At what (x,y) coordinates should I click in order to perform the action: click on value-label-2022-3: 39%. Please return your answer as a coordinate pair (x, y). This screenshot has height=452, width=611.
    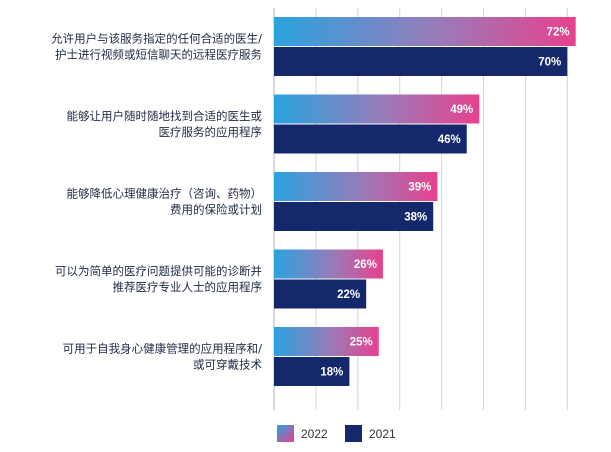
    Looking at the image, I should click on (419, 188).